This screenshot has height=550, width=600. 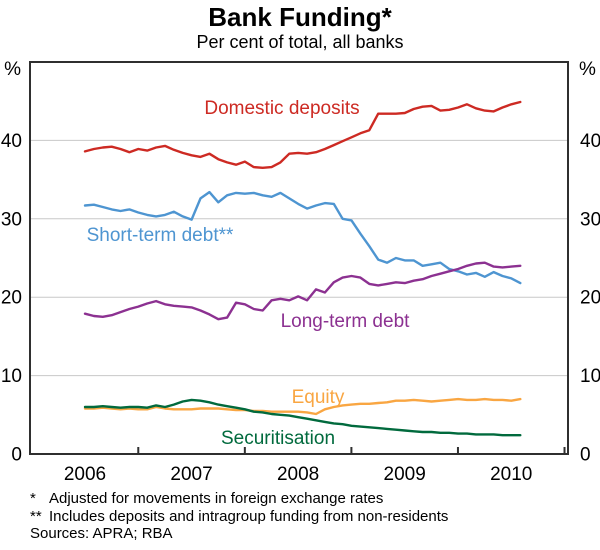 What do you see at coordinates (12, 69) in the screenshot?
I see `y-unit-left: %` at bounding box center [12, 69].